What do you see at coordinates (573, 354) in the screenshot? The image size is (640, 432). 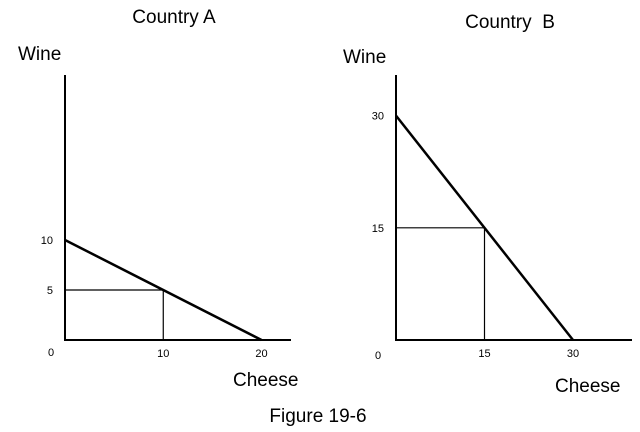 I see `chart-b-x-tick-label: 30` at bounding box center [573, 354].